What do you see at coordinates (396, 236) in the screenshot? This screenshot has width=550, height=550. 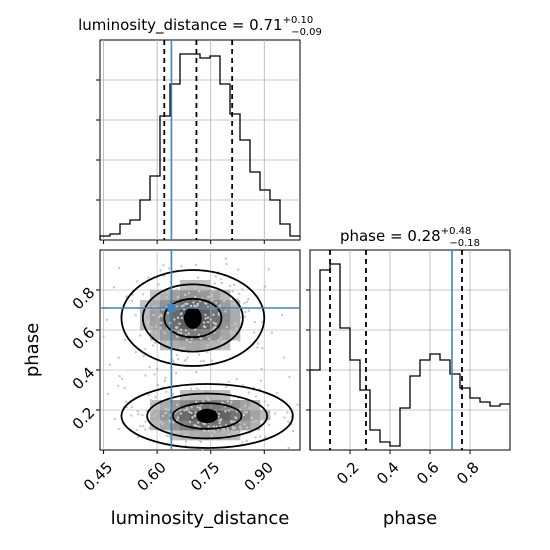 I see `title-eq: =` at bounding box center [396, 236].